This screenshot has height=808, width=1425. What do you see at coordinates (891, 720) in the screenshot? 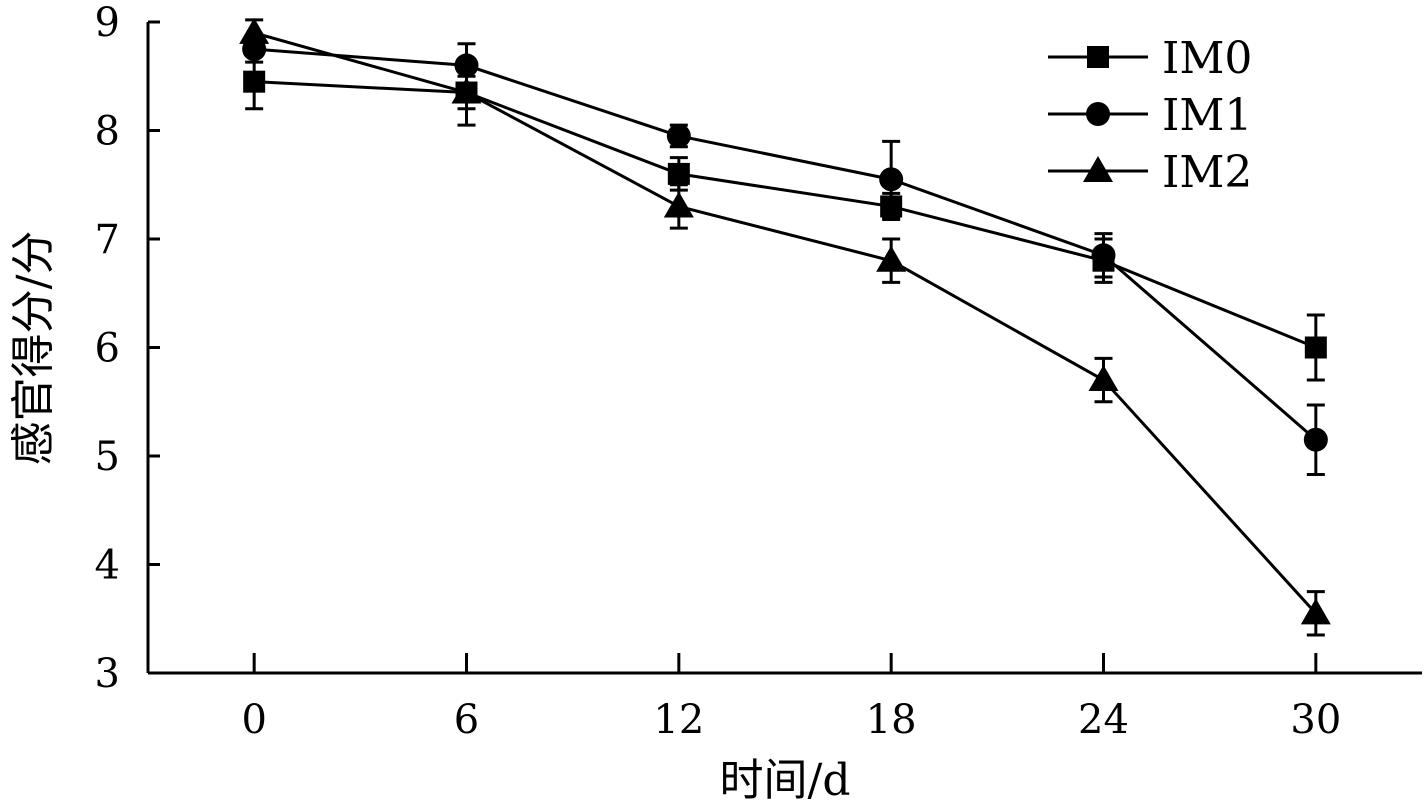
I see `x-tick-label: 18` at bounding box center [891, 720].